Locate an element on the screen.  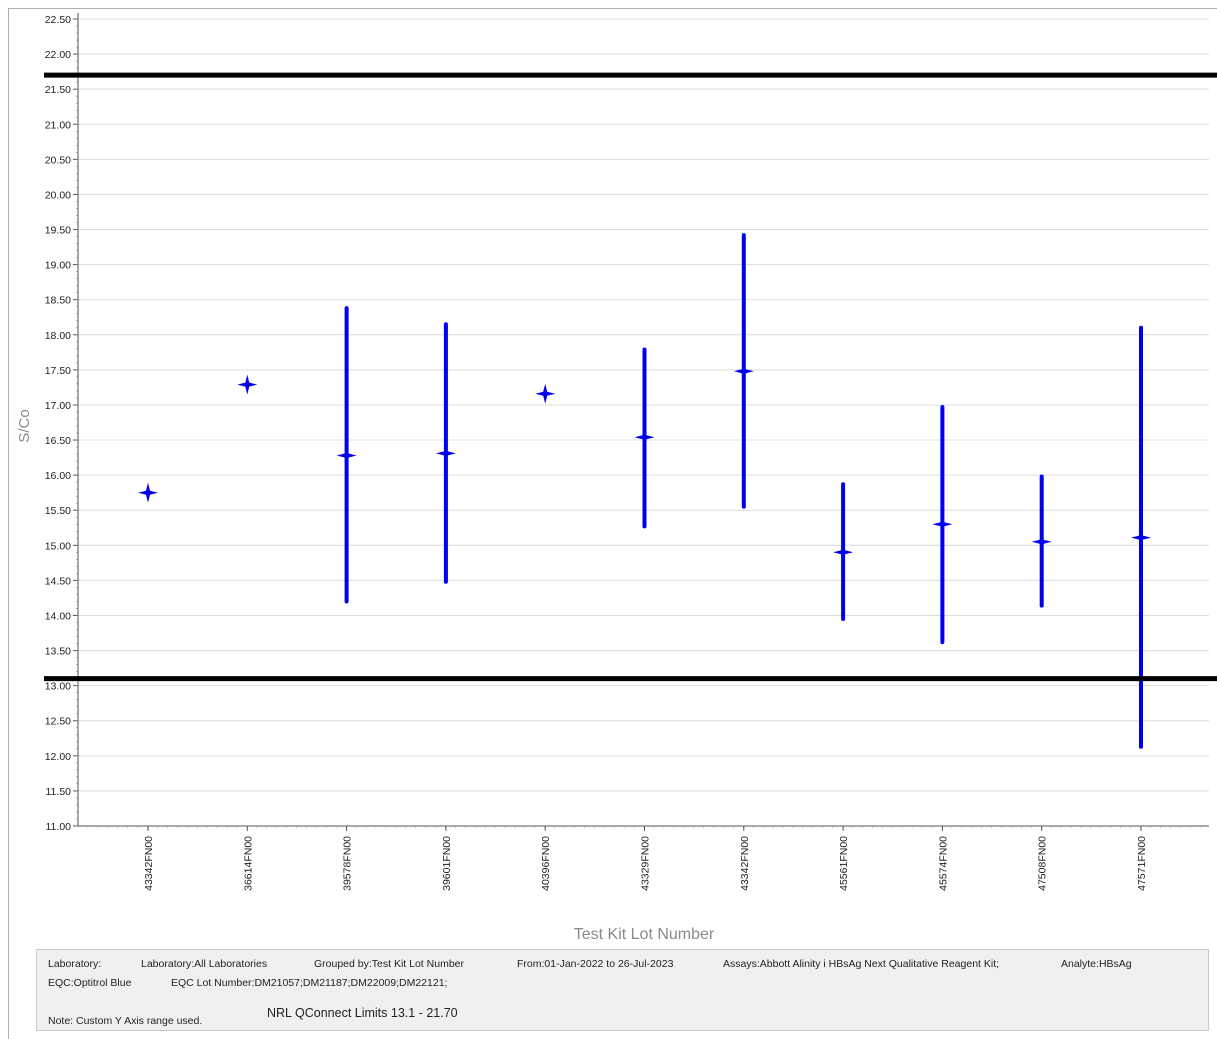
y-tick-label: 13.50 is located at coordinates (58, 652).